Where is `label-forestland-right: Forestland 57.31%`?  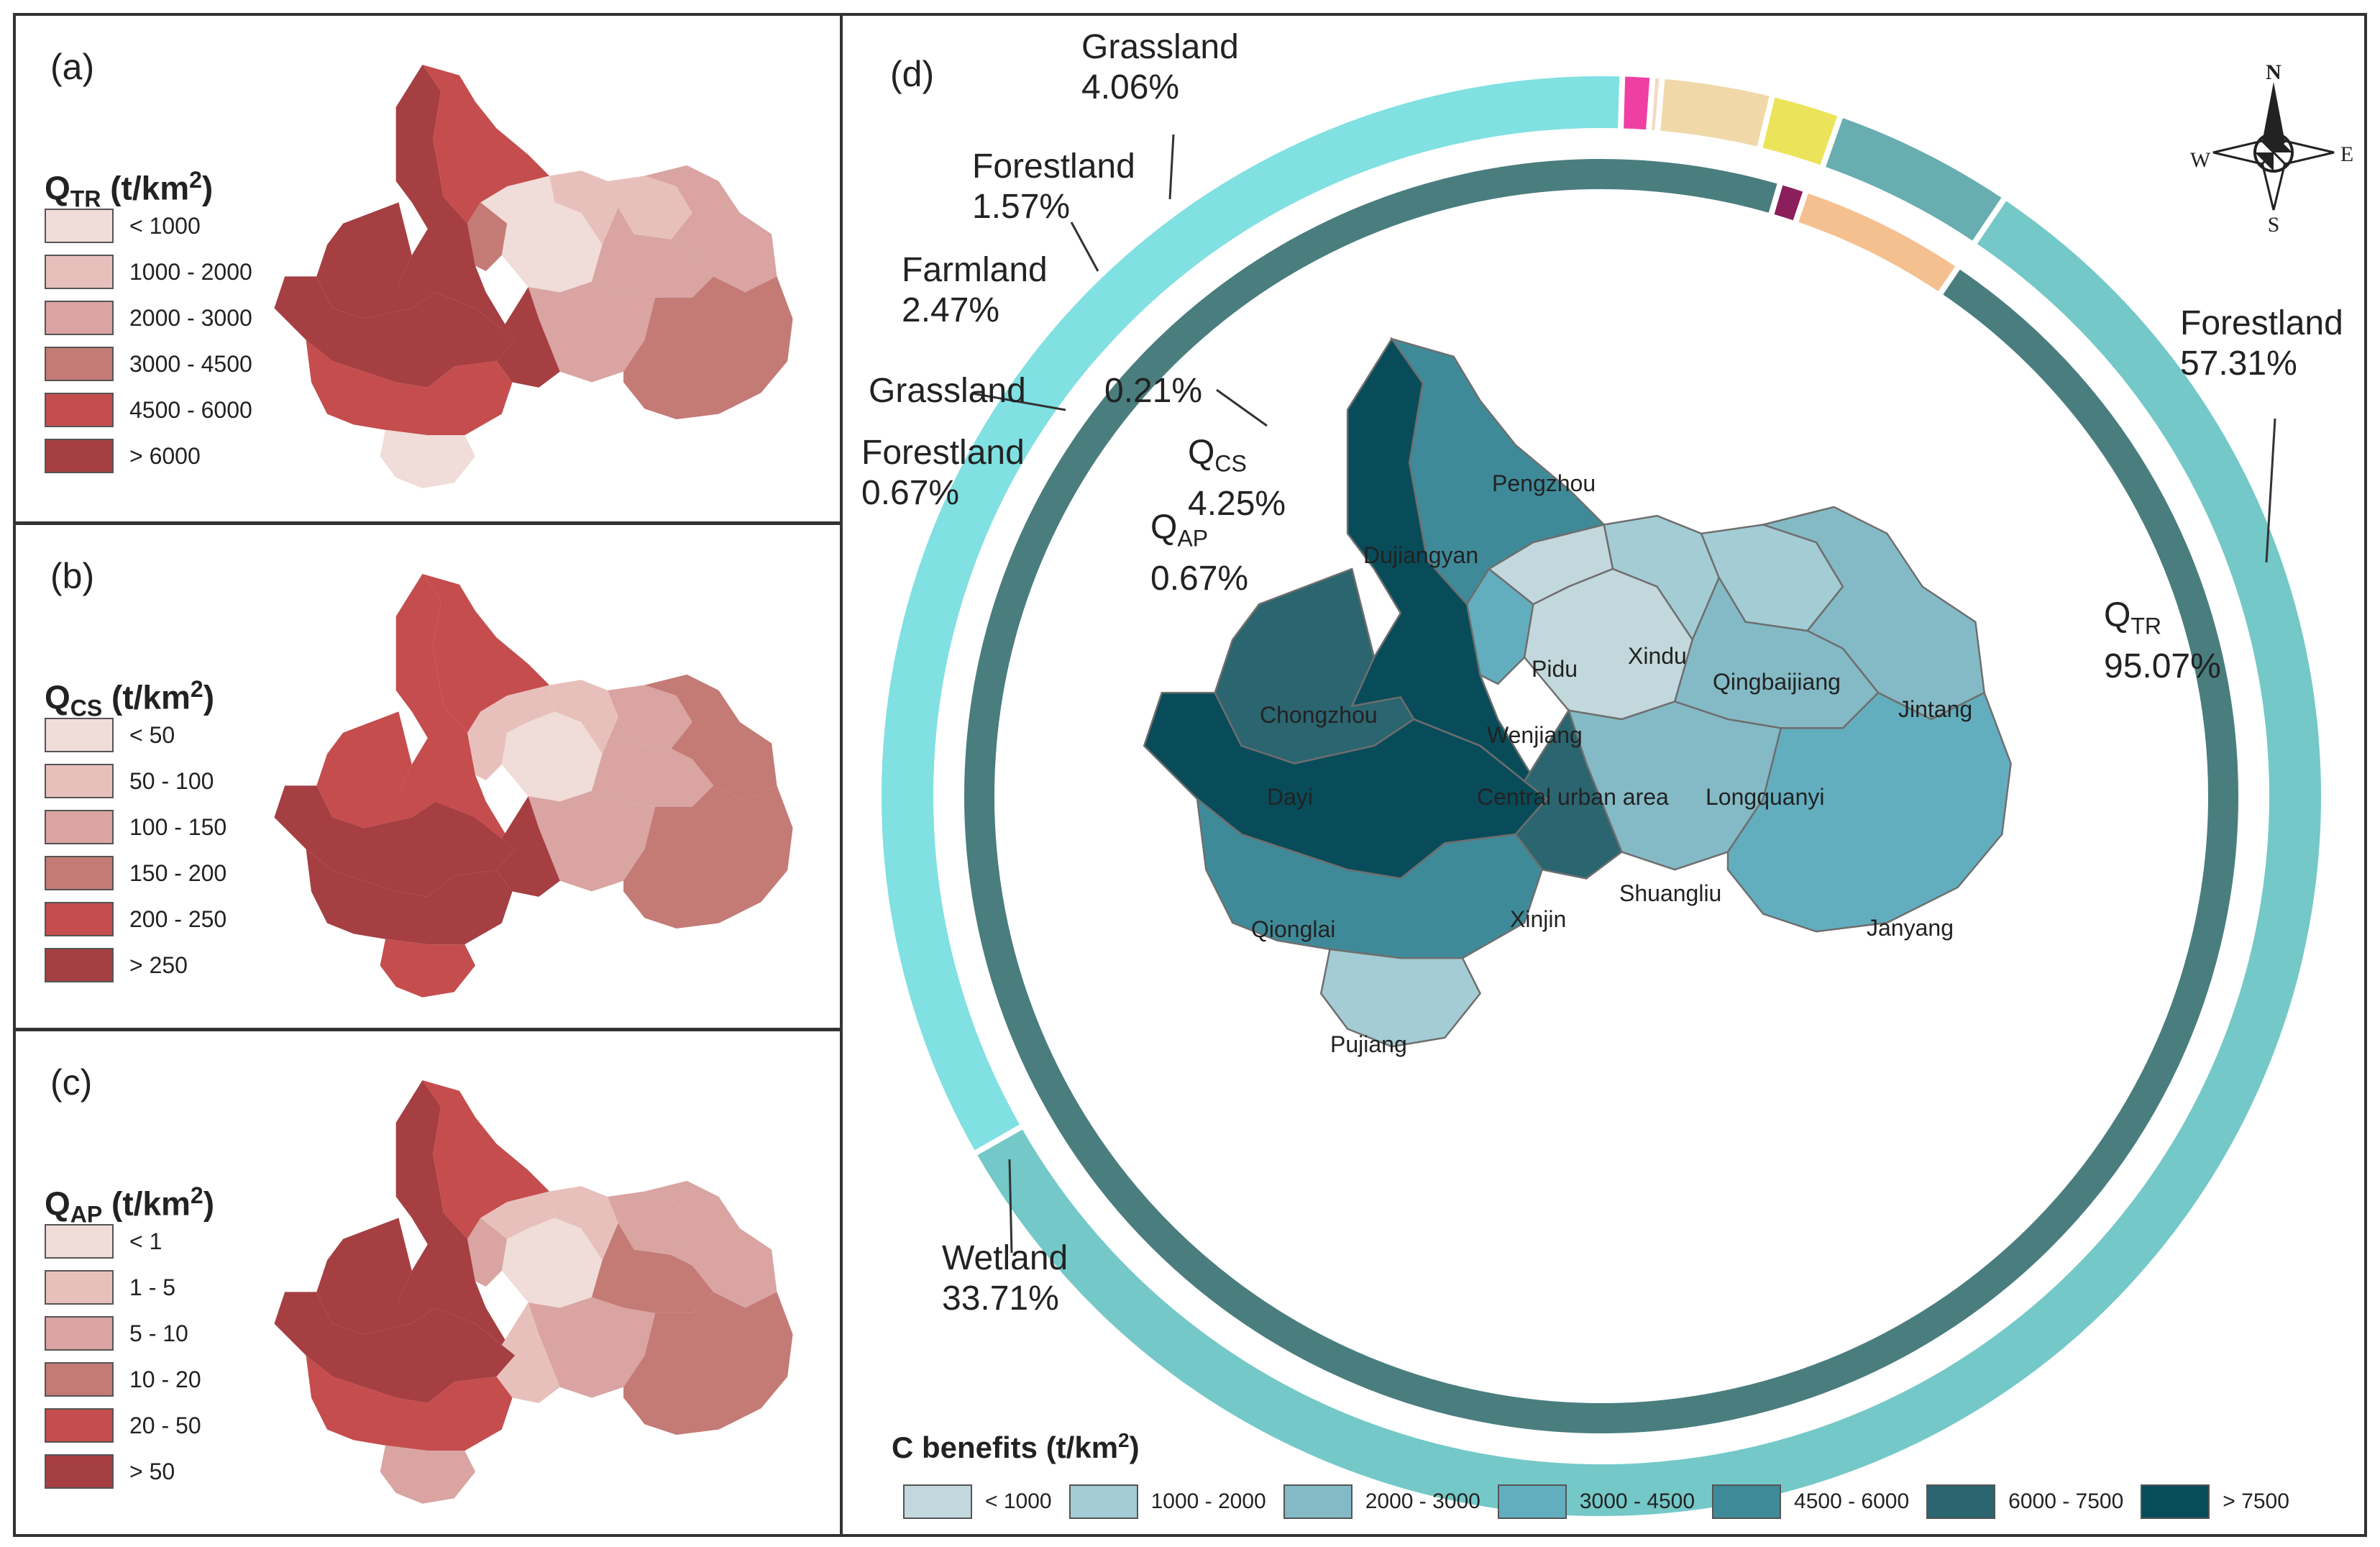 label-forestland-right: Forestland 57.31% is located at coordinates (2261, 343).